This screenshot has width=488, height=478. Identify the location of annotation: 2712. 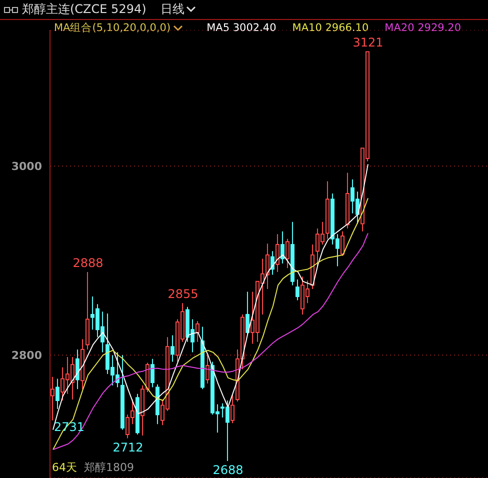
(128, 447).